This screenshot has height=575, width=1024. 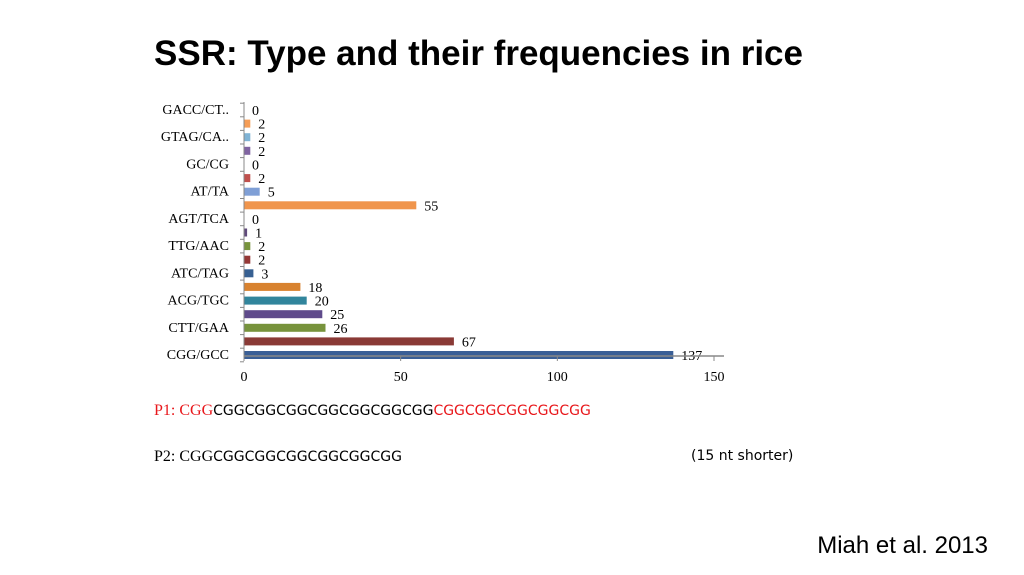 I want to click on x-tick-label-0: 0, so click(x=244, y=377).